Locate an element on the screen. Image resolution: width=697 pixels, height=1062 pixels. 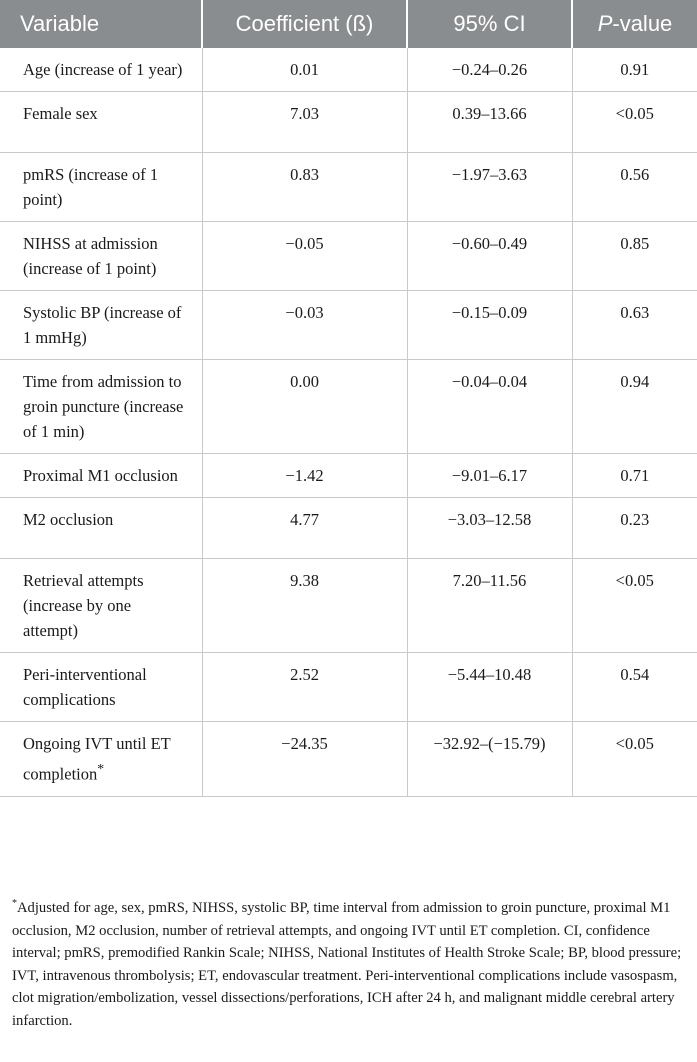
cell-variable: Age (increase of 1 year) is located at coordinates (101, 70).